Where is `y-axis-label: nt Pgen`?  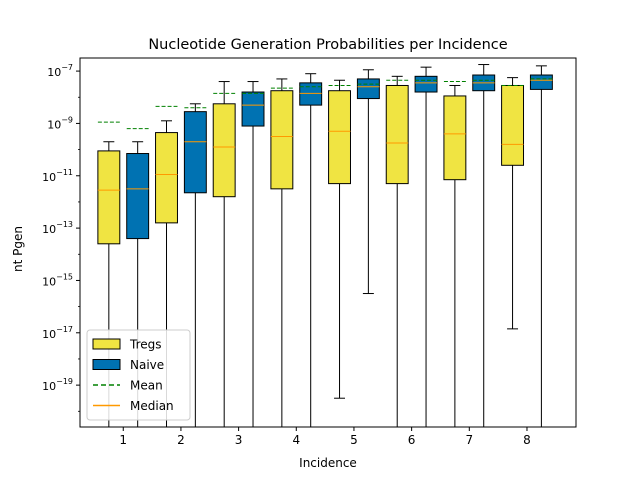 y-axis-label: nt Pgen is located at coordinates (18, 249).